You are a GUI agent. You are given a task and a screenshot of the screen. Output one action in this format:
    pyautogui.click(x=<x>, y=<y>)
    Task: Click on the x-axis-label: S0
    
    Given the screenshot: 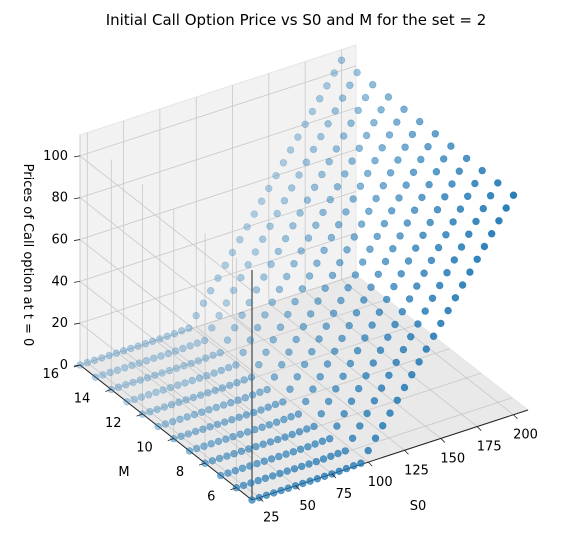 What is the action you would take?
    pyautogui.click(x=418, y=506)
    